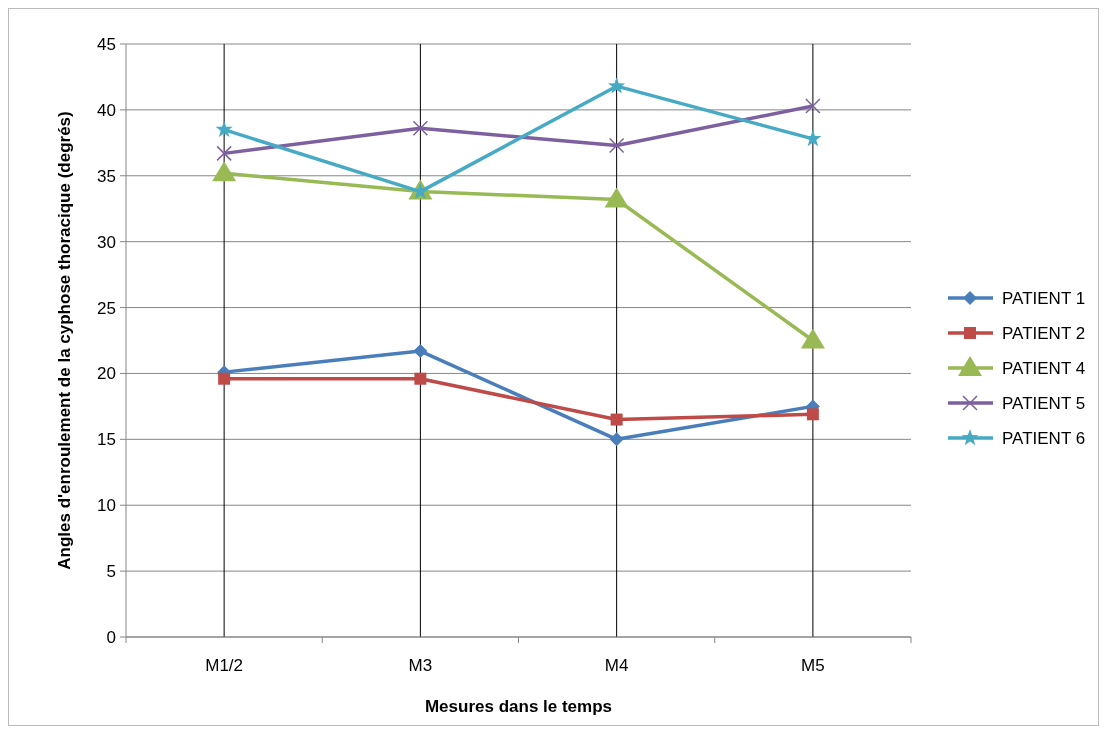  Describe the element at coordinates (1044, 333) in the screenshot. I see `legend-label: PATIENT 2` at that location.